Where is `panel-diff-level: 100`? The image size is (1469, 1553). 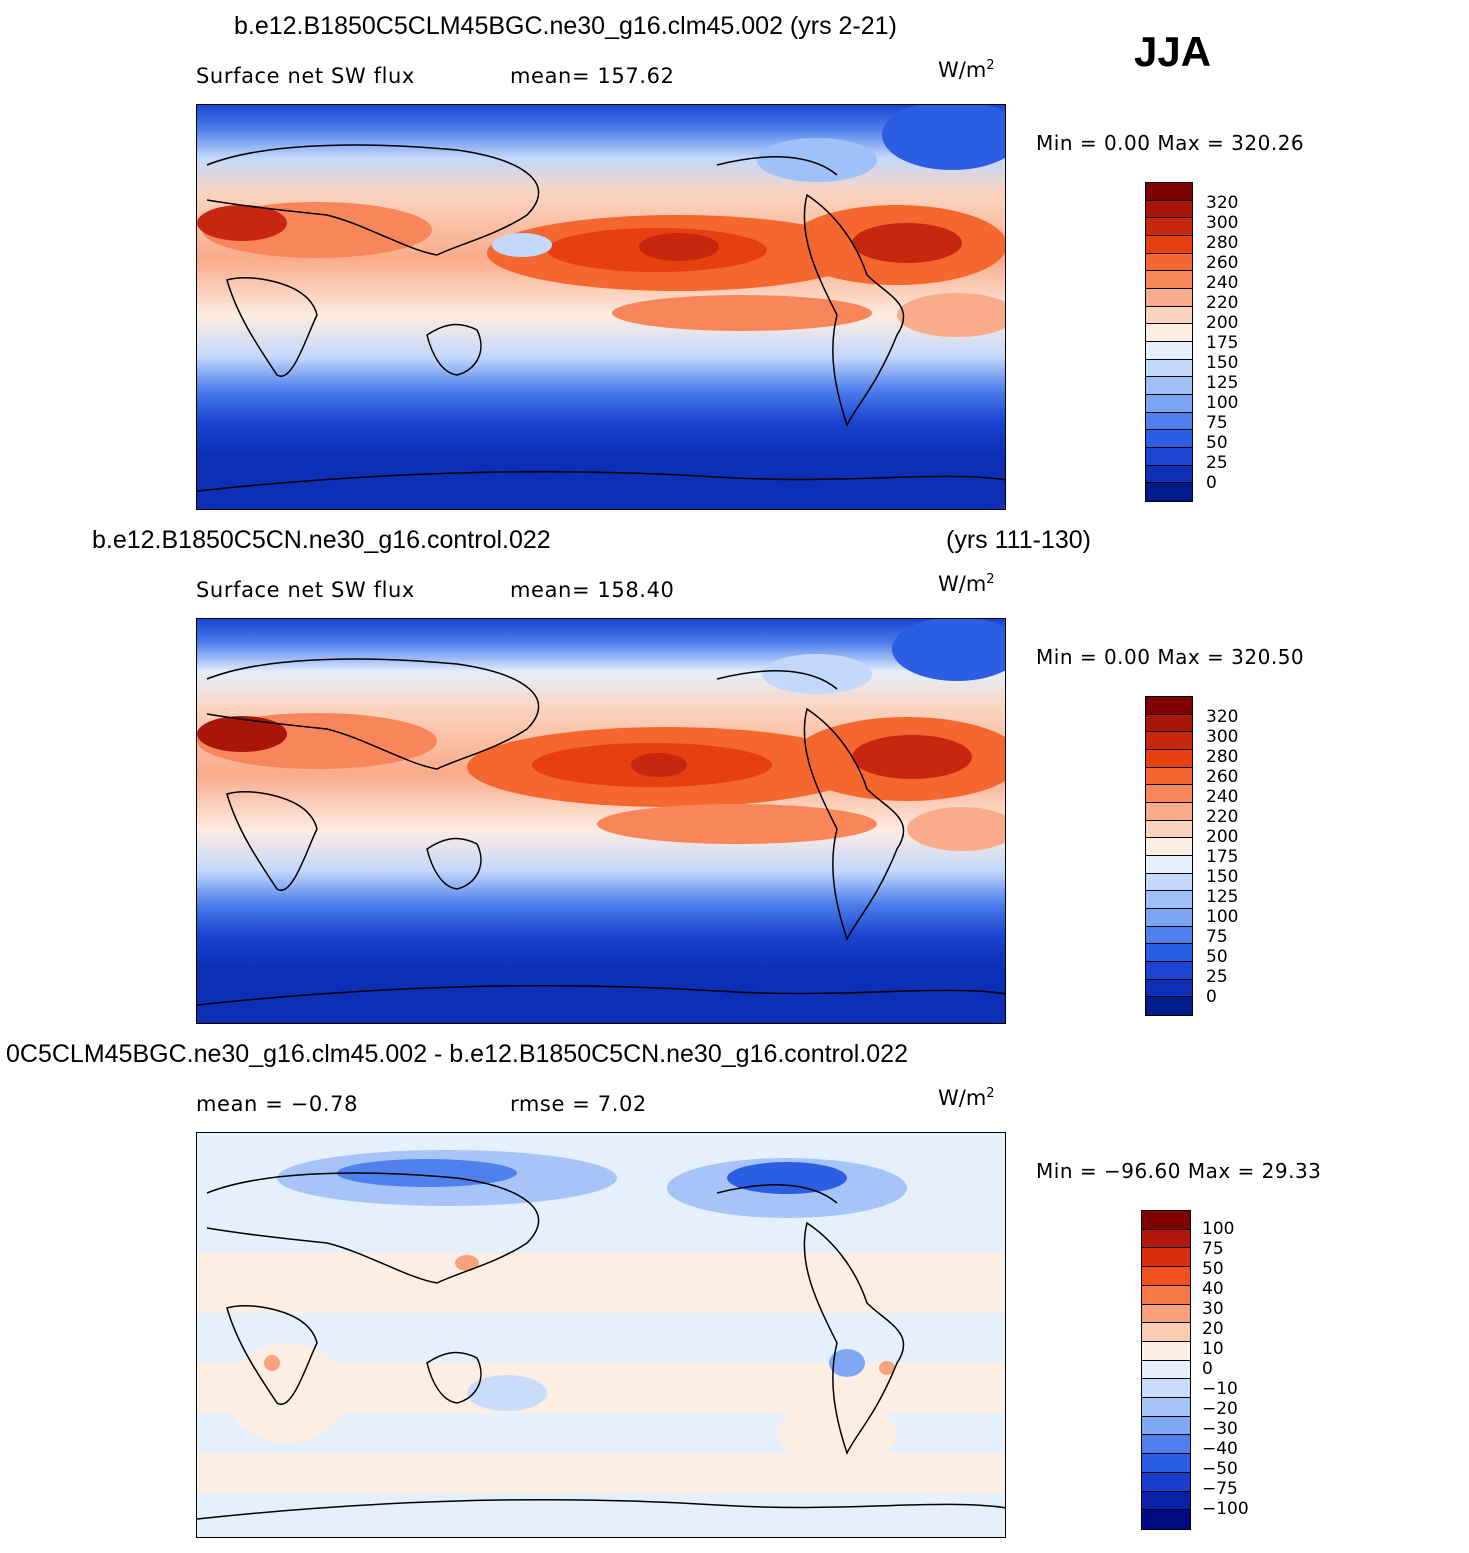 panel-diff-level: 100 is located at coordinates (1218, 1229).